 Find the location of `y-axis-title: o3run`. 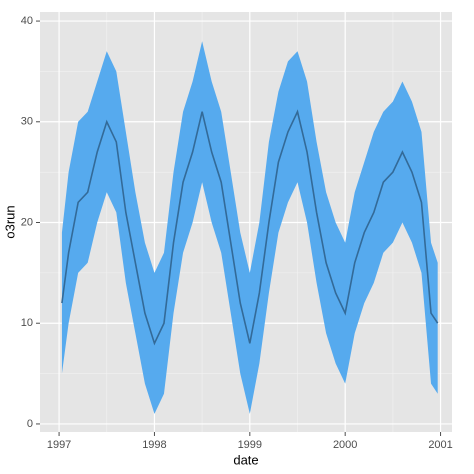

y-axis-title: o3run is located at coordinates (9, 221).